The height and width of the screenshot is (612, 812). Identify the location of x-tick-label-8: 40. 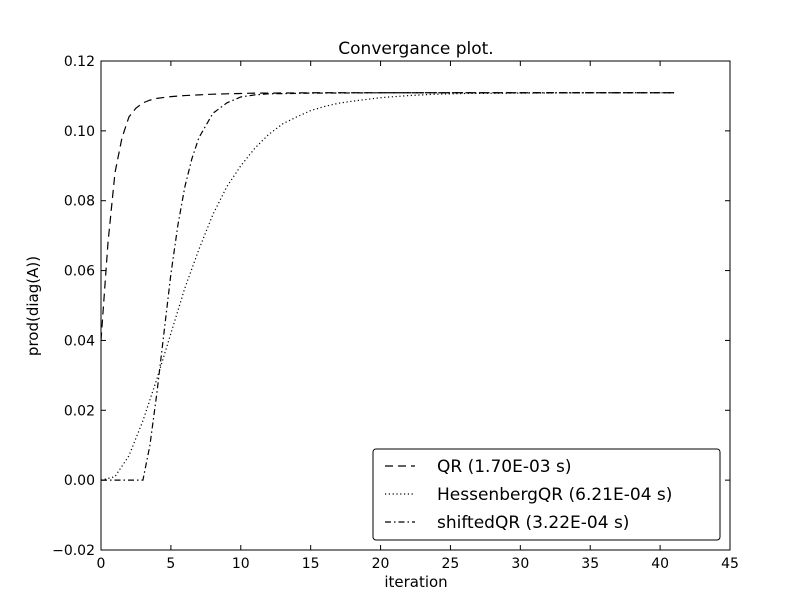
(660, 564).